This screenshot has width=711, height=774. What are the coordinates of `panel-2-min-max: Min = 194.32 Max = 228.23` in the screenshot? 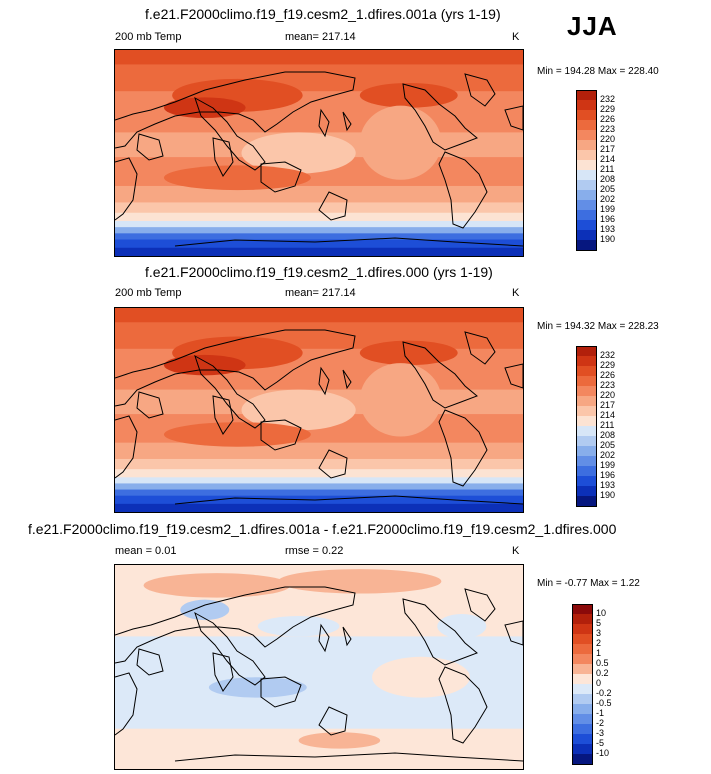 It's located at (598, 326).